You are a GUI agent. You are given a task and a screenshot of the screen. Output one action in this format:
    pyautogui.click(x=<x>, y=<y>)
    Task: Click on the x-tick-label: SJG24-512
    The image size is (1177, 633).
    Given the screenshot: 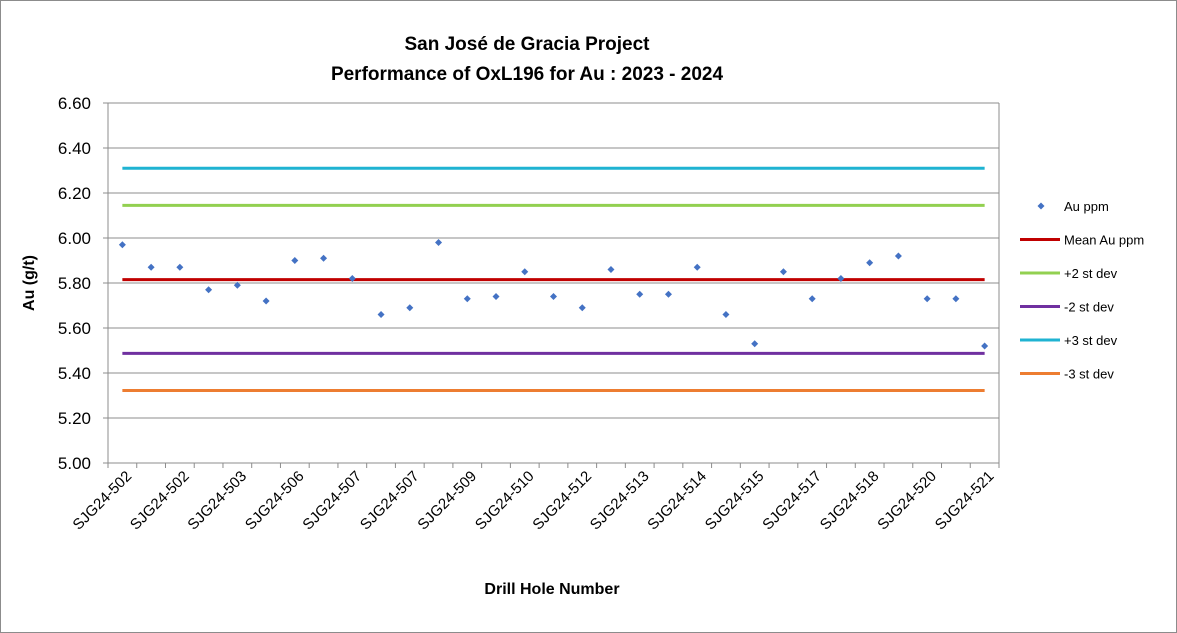 What is the action you would take?
    pyautogui.click(x=562, y=501)
    